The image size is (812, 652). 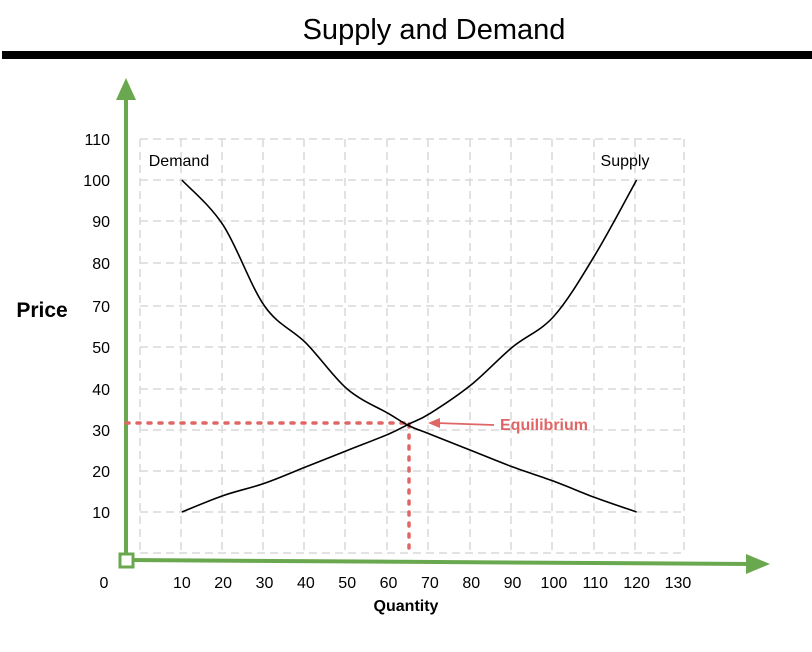 What do you see at coordinates (306, 583) in the screenshot?
I see `x-tick-label: 40` at bounding box center [306, 583].